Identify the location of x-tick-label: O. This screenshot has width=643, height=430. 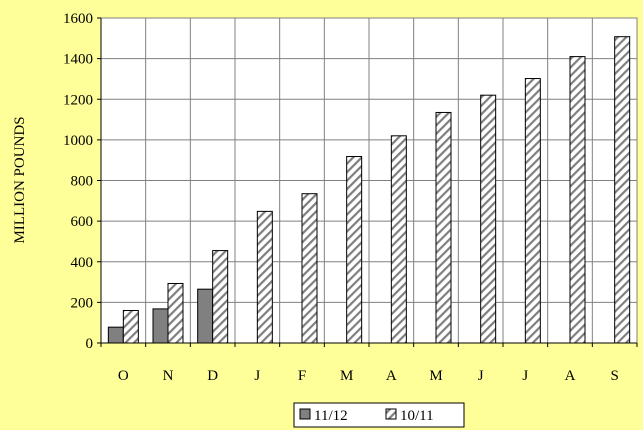
(123, 376).